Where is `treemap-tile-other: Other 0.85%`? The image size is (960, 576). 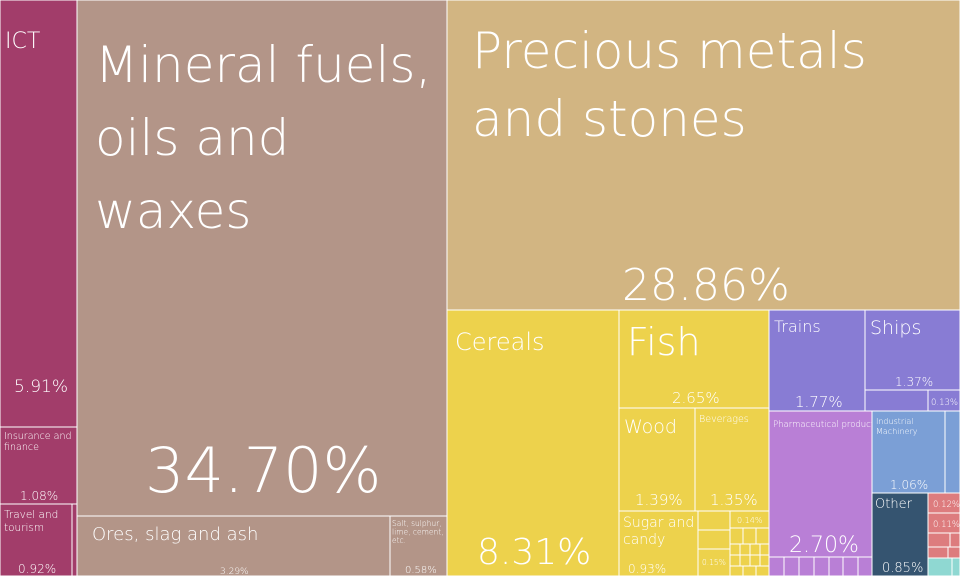
treemap-tile-other: Other 0.85% is located at coordinates (900, 534).